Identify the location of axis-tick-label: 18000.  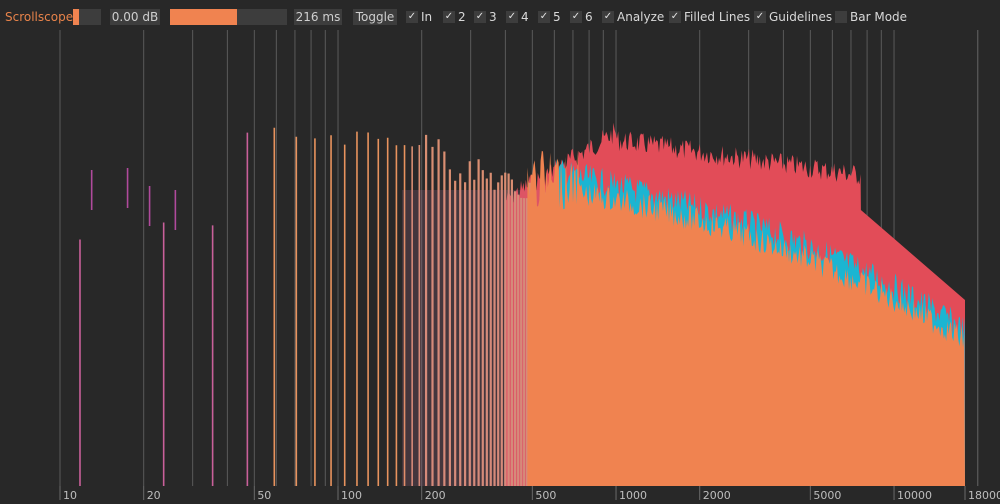
(984, 495).